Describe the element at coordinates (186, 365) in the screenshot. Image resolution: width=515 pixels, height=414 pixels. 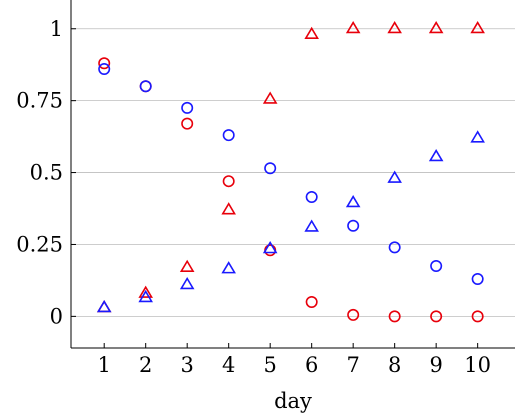
I see `x-tick-label: 3` at that location.